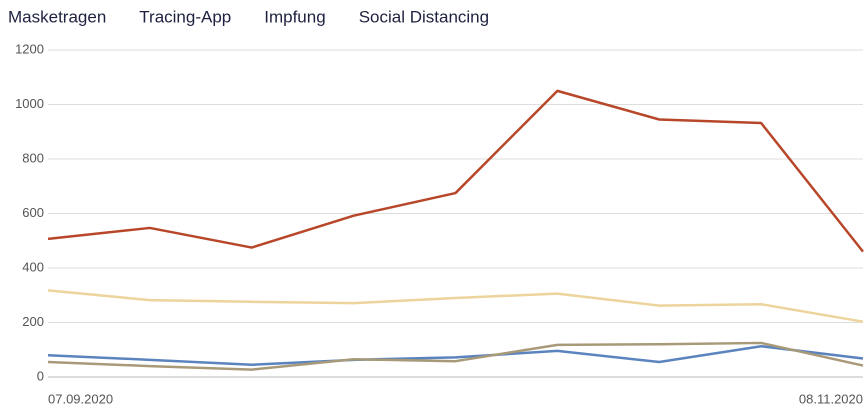  What do you see at coordinates (33, 266) in the screenshot?
I see `y-tick-label: 400` at bounding box center [33, 266].